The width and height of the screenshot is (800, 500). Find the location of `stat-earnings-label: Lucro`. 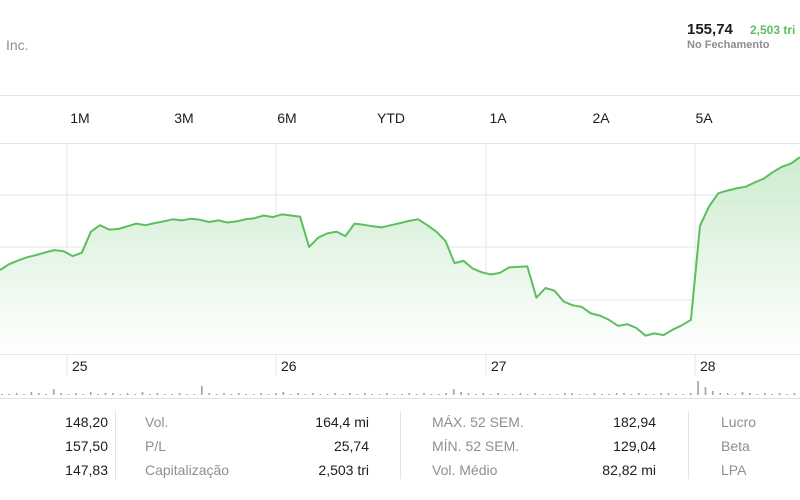

stat-earnings-label: Lucro is located at coordinates (739, 422).